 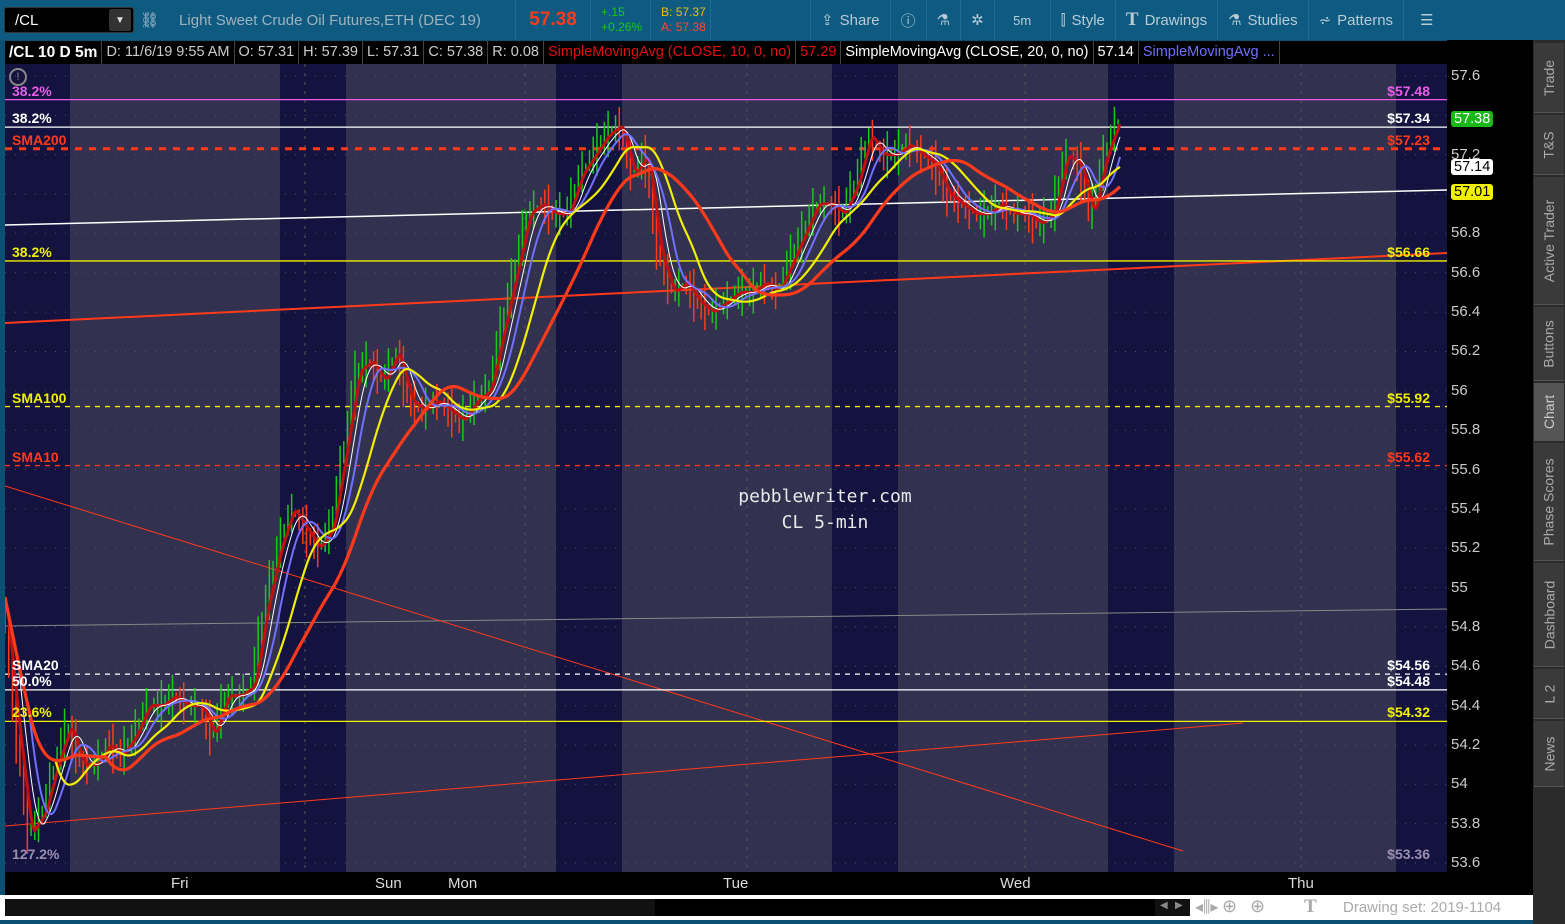 I want to click on info-button: ⓘ, so click(x=907, y=20).